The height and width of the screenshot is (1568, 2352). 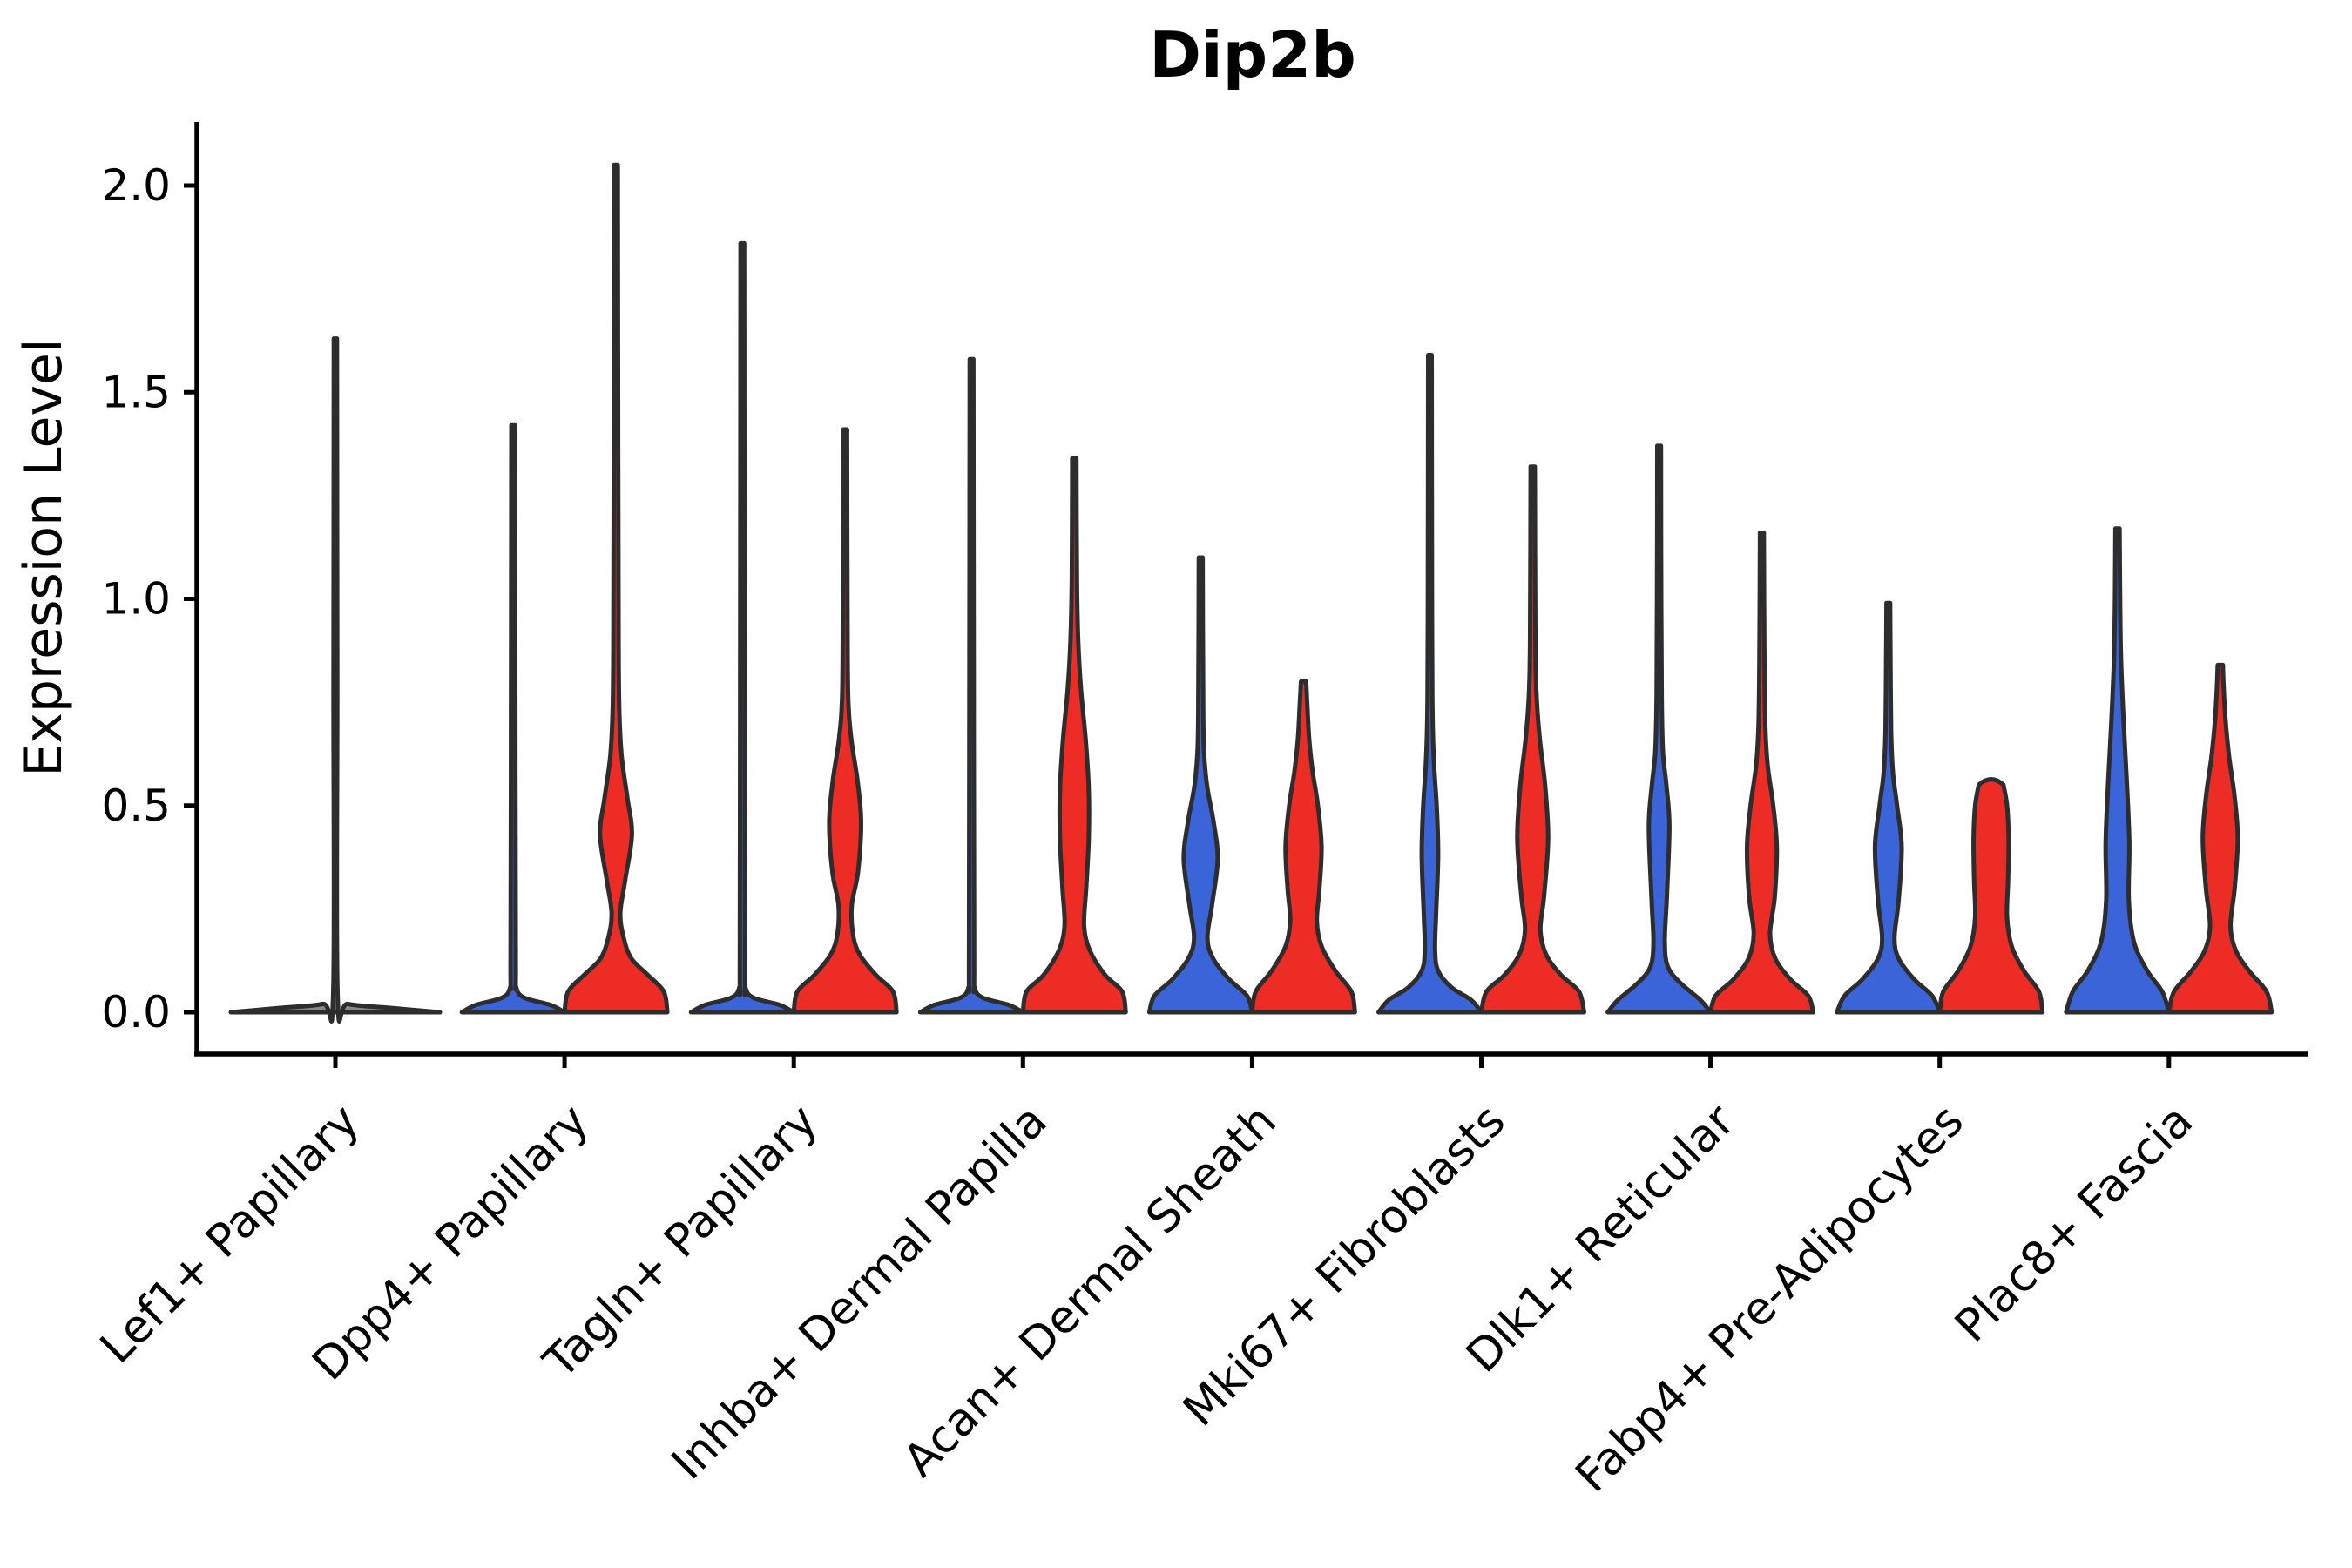 I want to click on y-tick-label: 1.5, so click(x=136, y=392).